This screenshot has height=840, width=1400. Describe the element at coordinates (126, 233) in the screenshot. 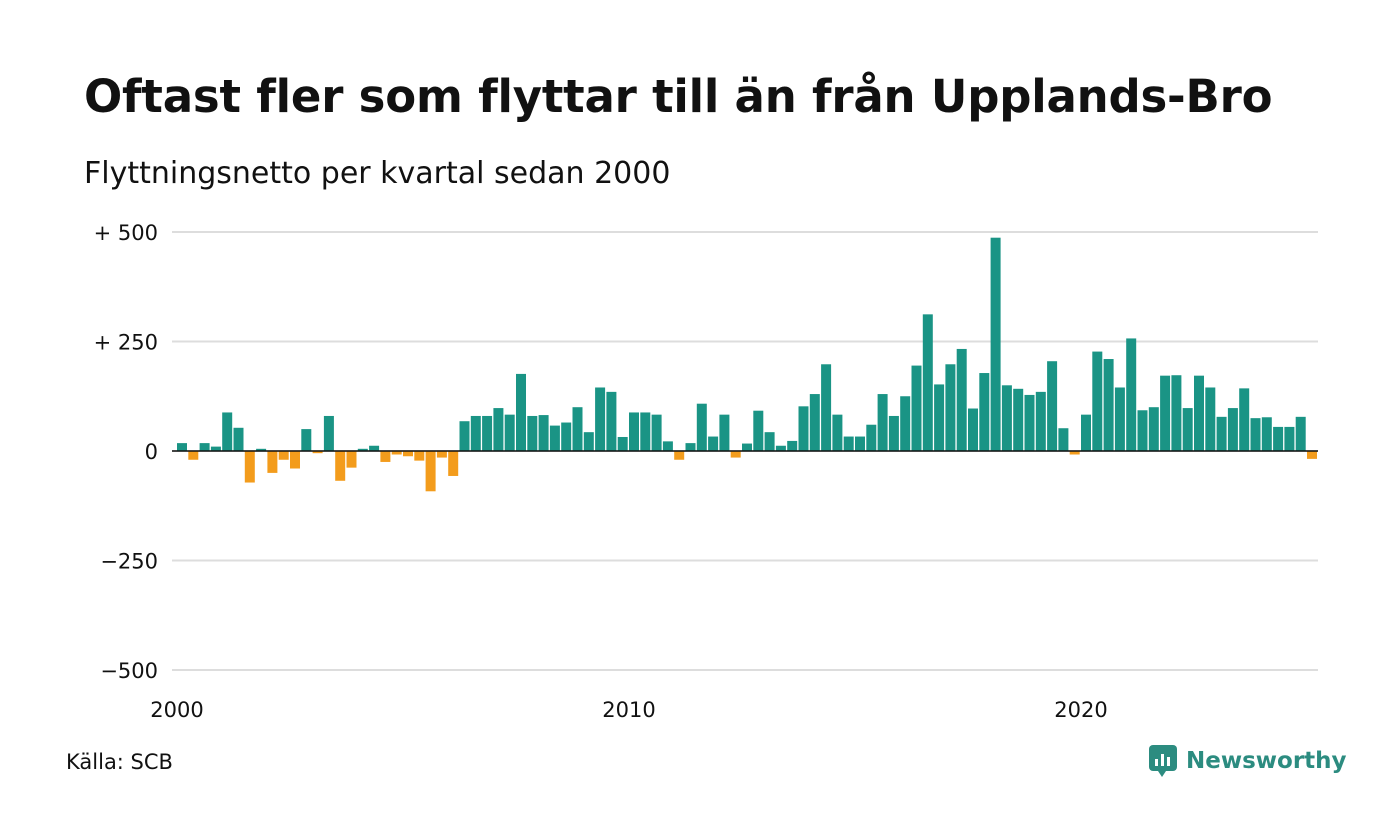

I see `y-tick-label: + 500` at that location.